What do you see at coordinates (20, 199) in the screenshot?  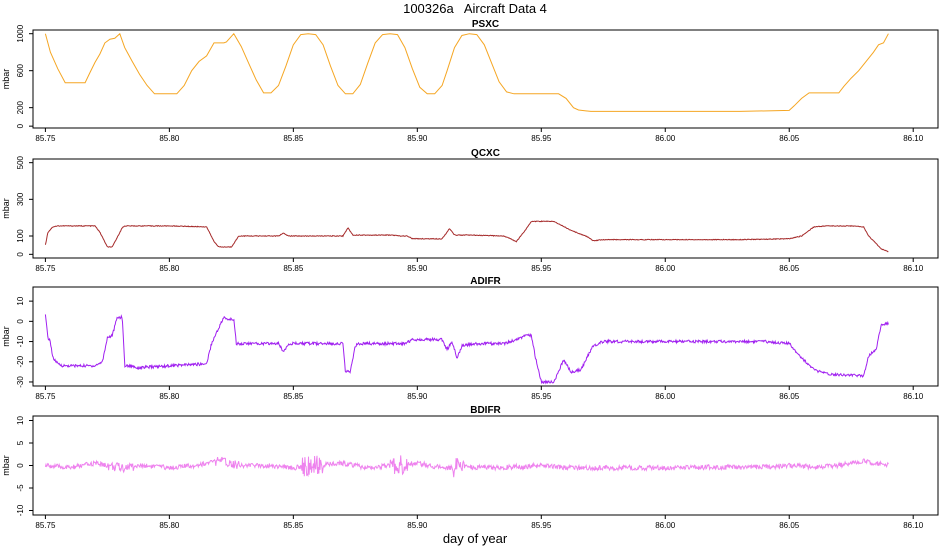 I see `y-tick-label: 300` at bounding box center [20, 199].